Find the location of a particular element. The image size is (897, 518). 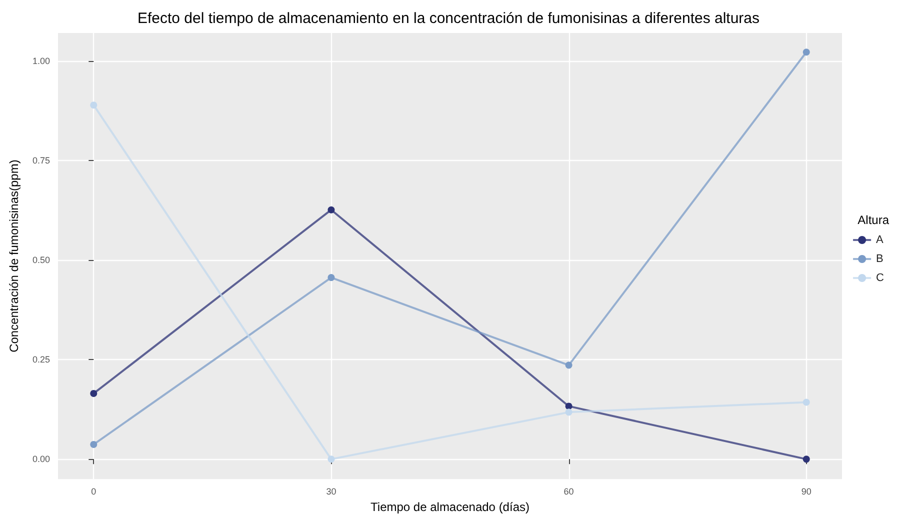

legend-title: Altura is located at coordinates (874, 220).